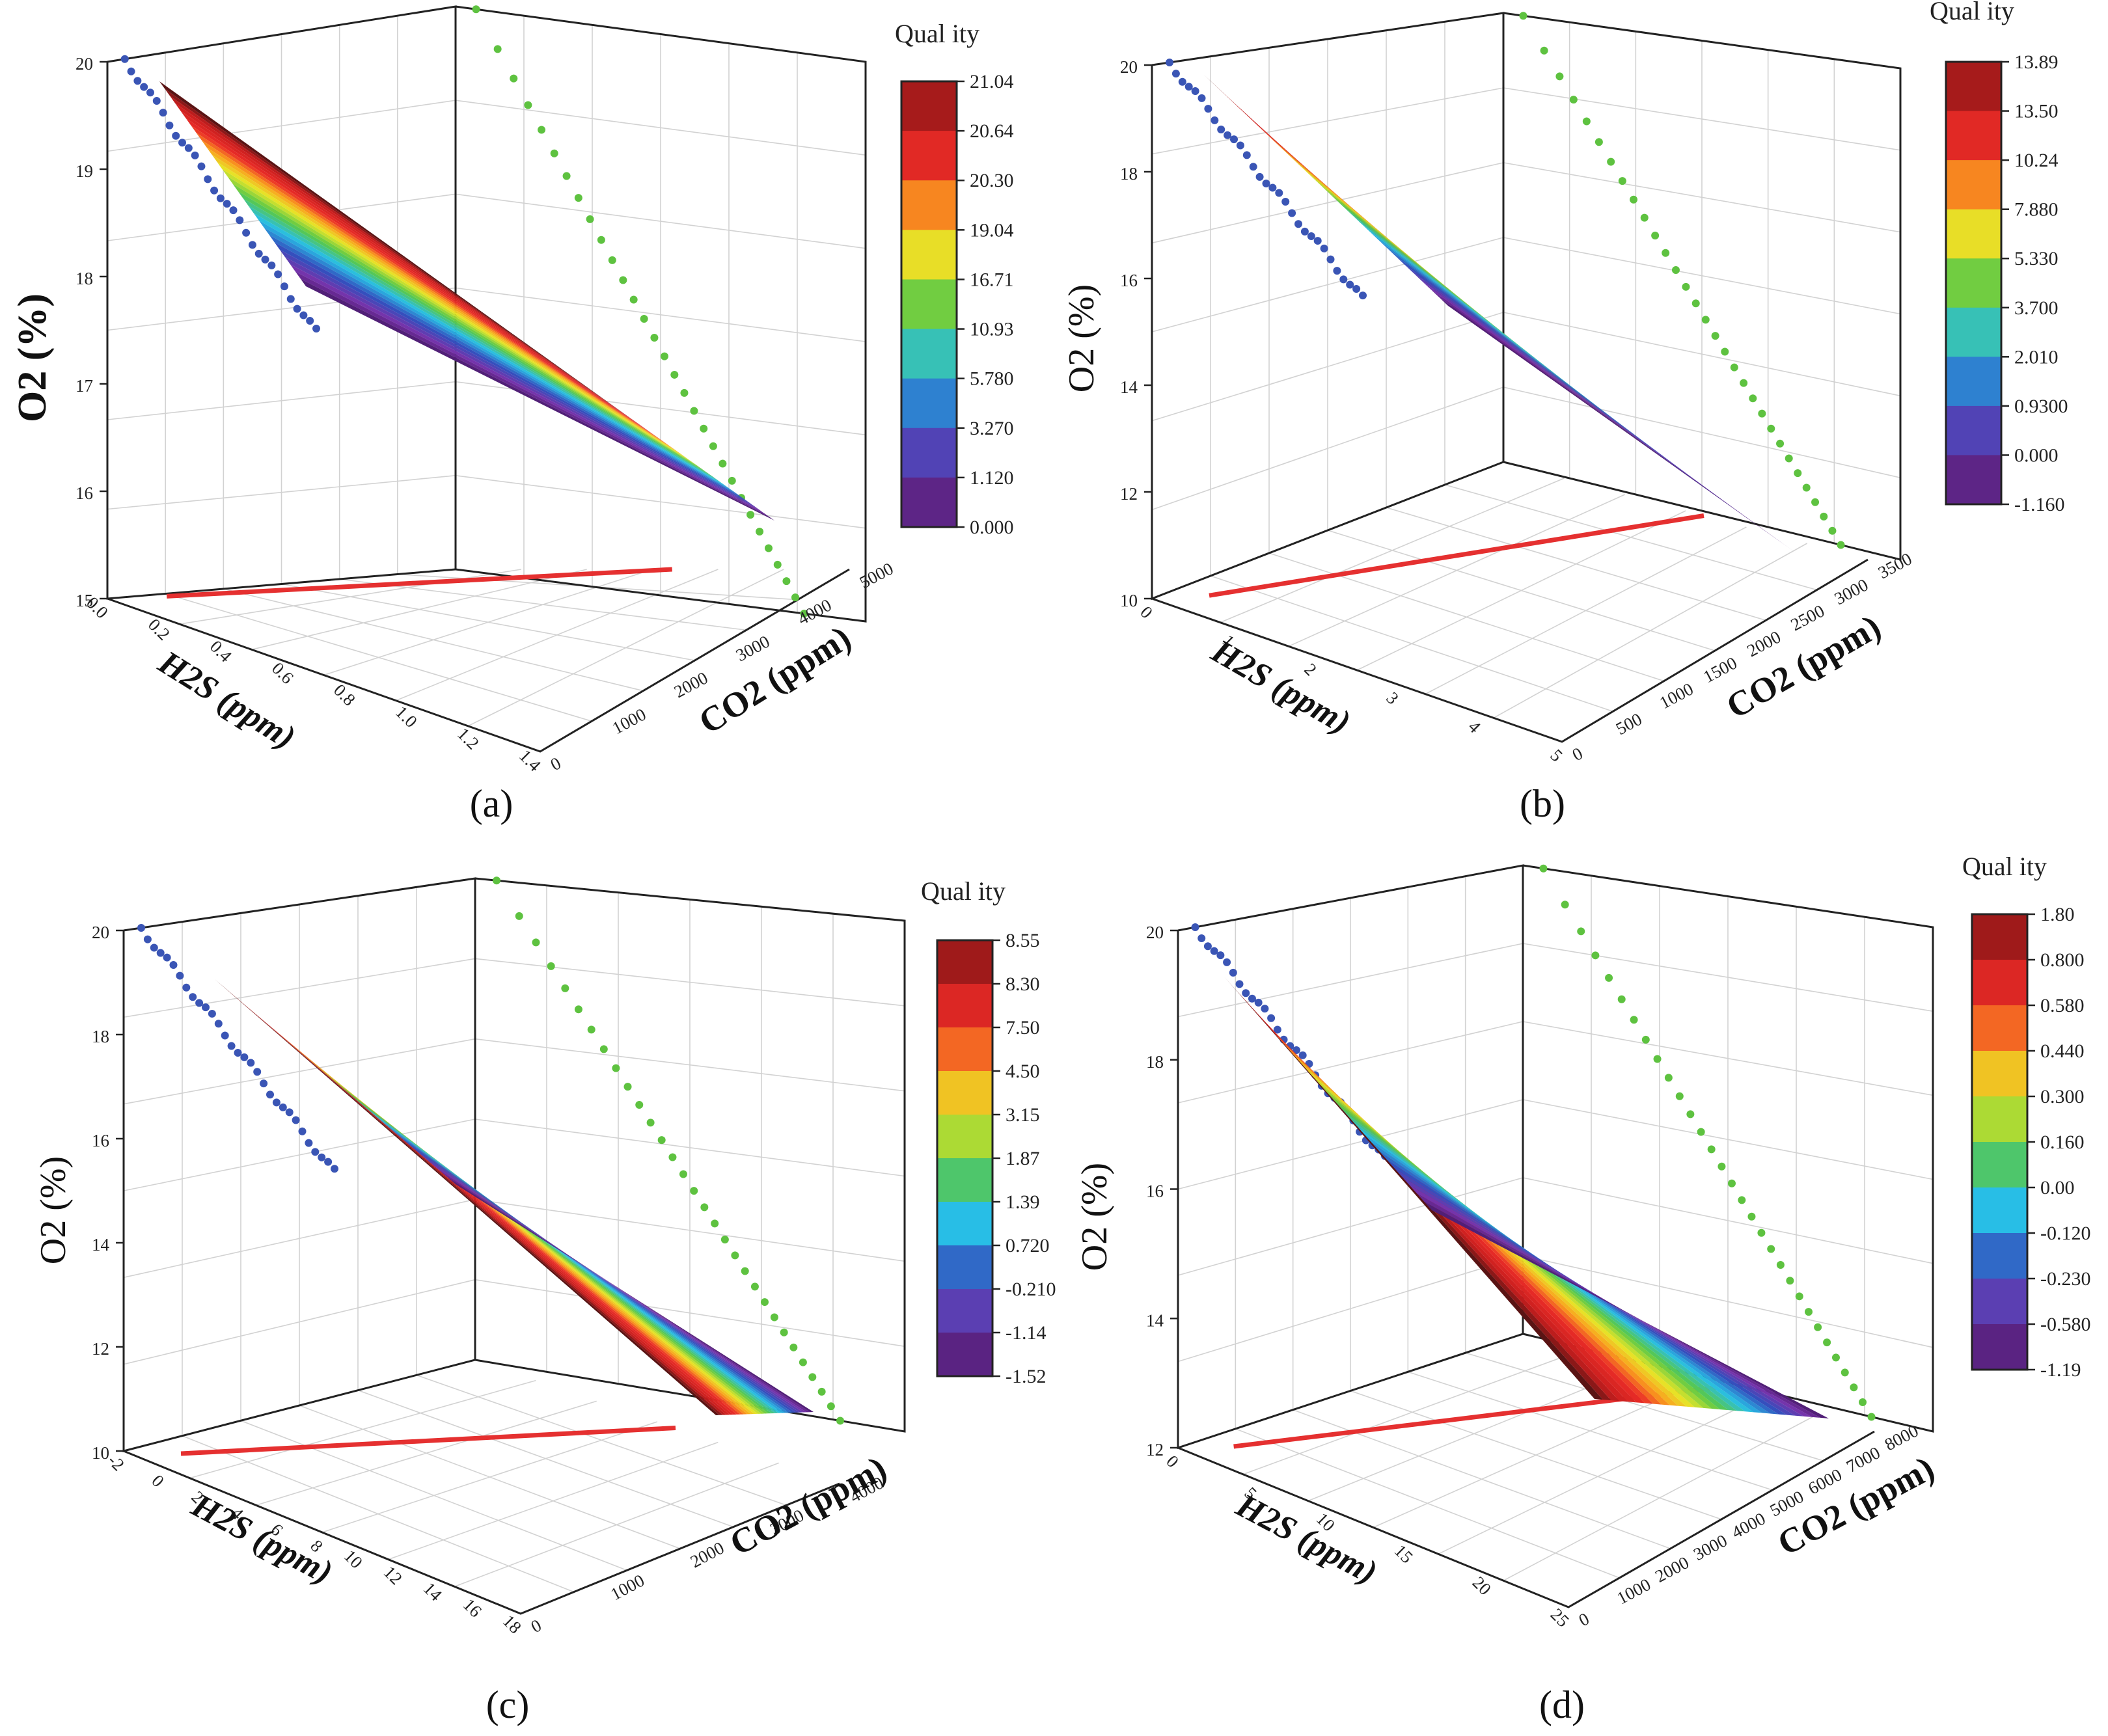 The image size is (2108, 1736). What do you see at coordinates (2037, 111) in the screenshot?
I see `colorbar-label: 13.50` at bounding box center [2037, 111].